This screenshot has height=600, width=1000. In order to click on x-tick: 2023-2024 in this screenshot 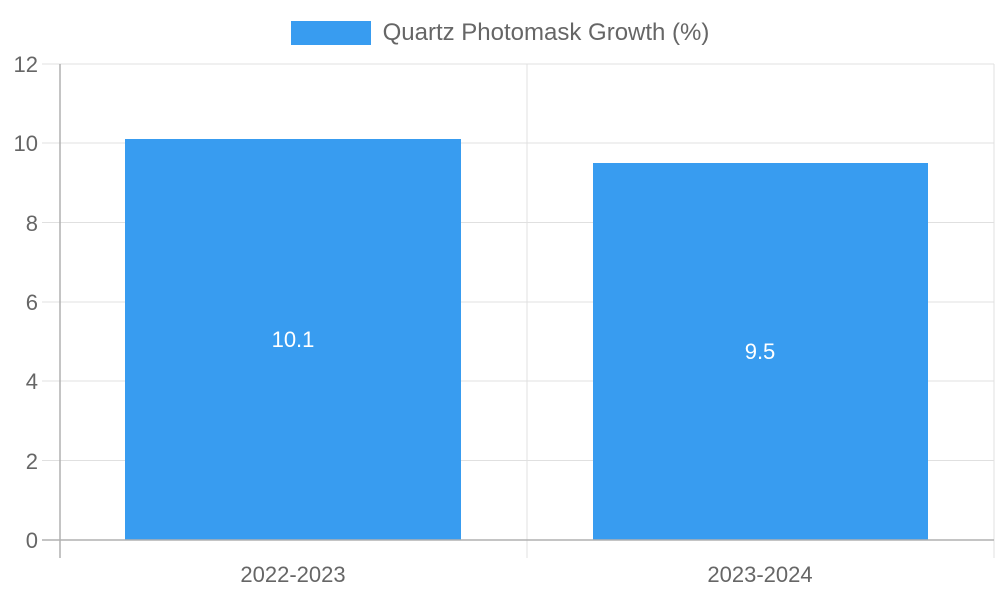, I will do `click(759, 574)`.